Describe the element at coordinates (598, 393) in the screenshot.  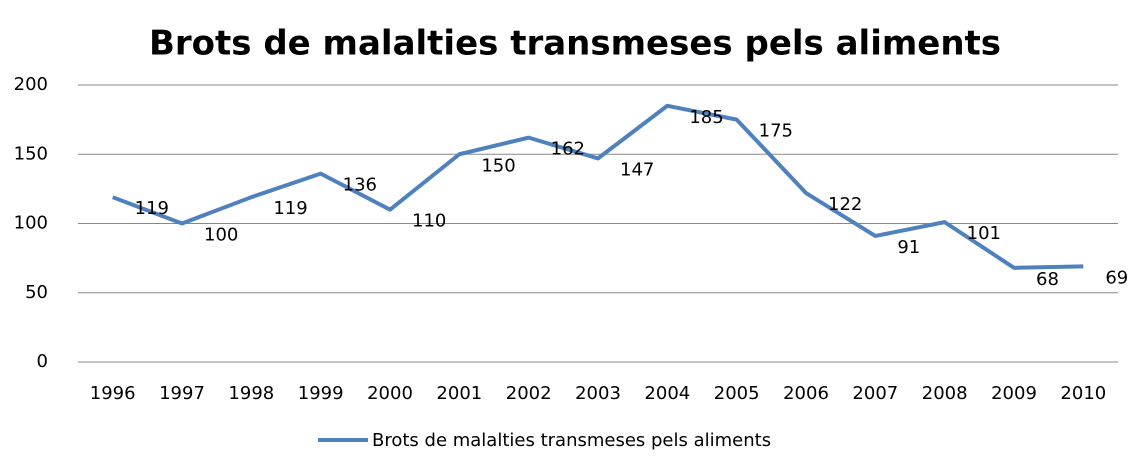
I see `x-tick-label: 2003` at that location.